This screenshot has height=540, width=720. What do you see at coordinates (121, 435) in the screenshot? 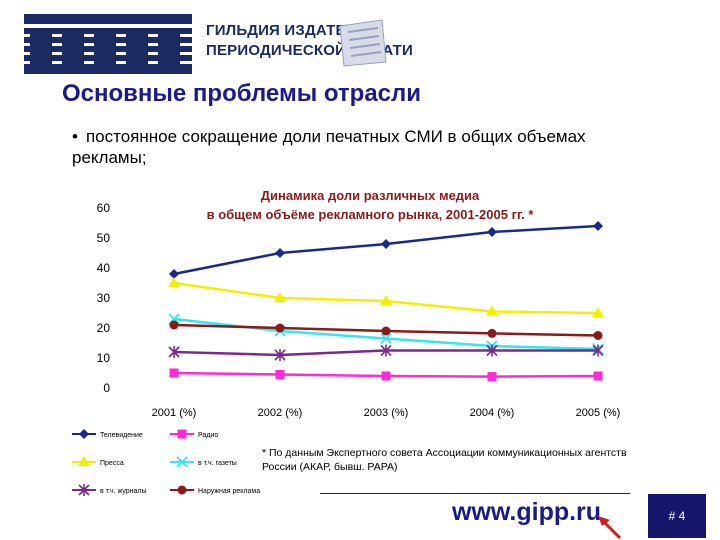
I see `legend-label: Телевидение` at bounding box center [121, 435].